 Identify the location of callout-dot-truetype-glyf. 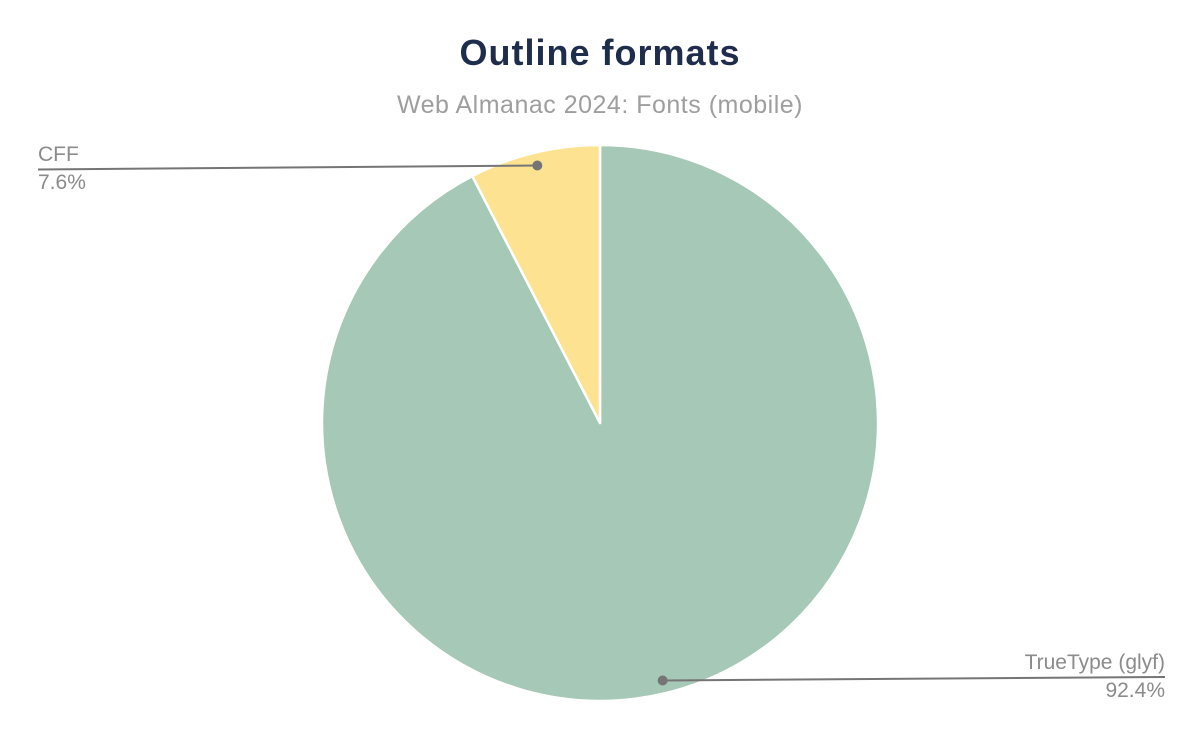
(662, 680).